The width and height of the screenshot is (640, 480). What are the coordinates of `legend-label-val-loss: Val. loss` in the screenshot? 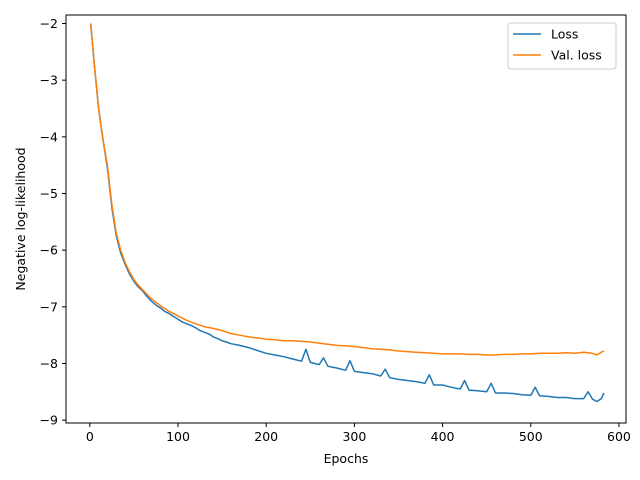 It's located at (576, 55).